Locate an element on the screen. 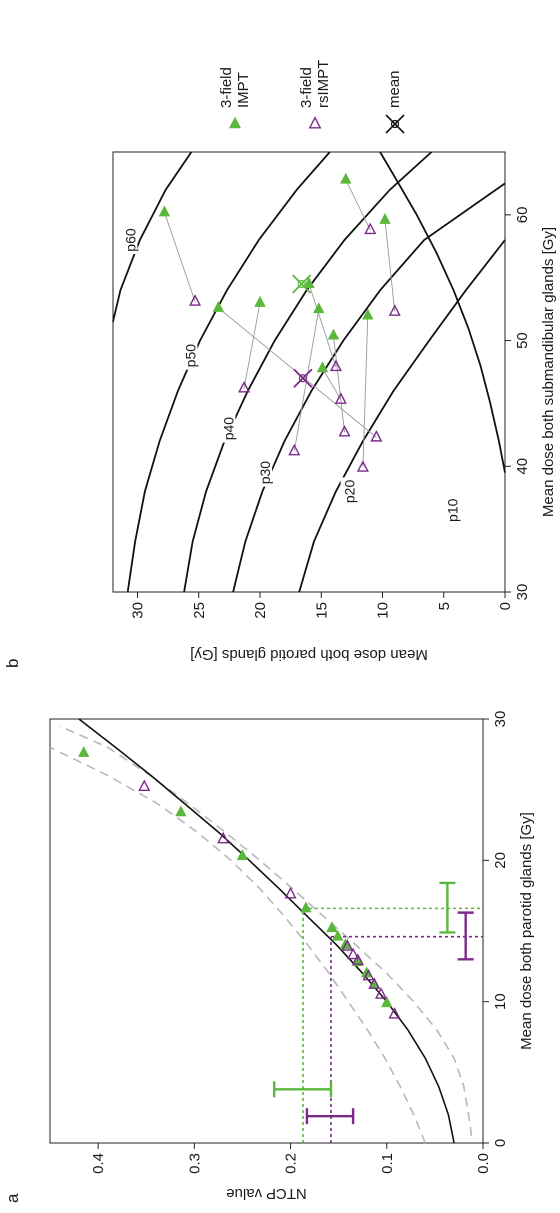 Image resolution: width=560 pixels, height=1213 pixels. contour-label: p60 is located at coordinates (130, 240).